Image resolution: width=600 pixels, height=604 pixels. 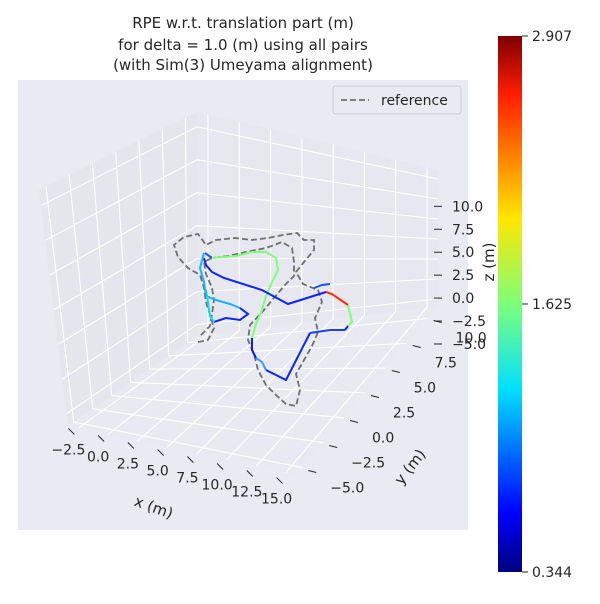 I want to click on chart-title-line-3: (with Sim(3) Umeyama alignment), so click(x=243, y=65).